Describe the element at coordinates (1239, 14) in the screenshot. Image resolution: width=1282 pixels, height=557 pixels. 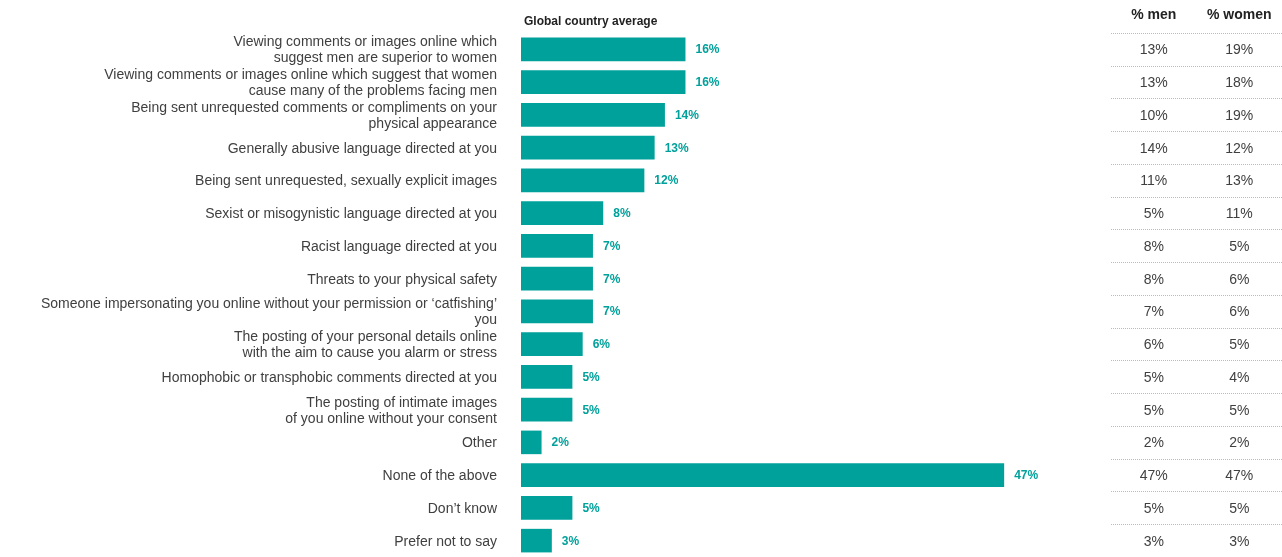
I see `x-tick-label: % women` at that location.